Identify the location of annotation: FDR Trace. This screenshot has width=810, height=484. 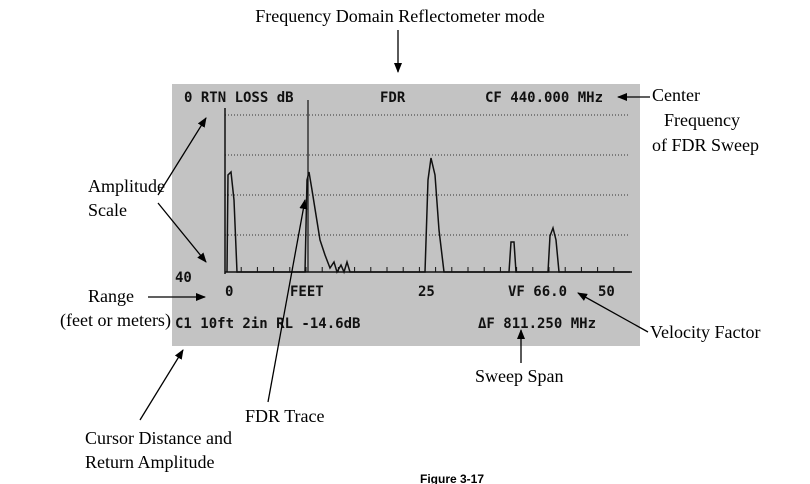
(285, 416).